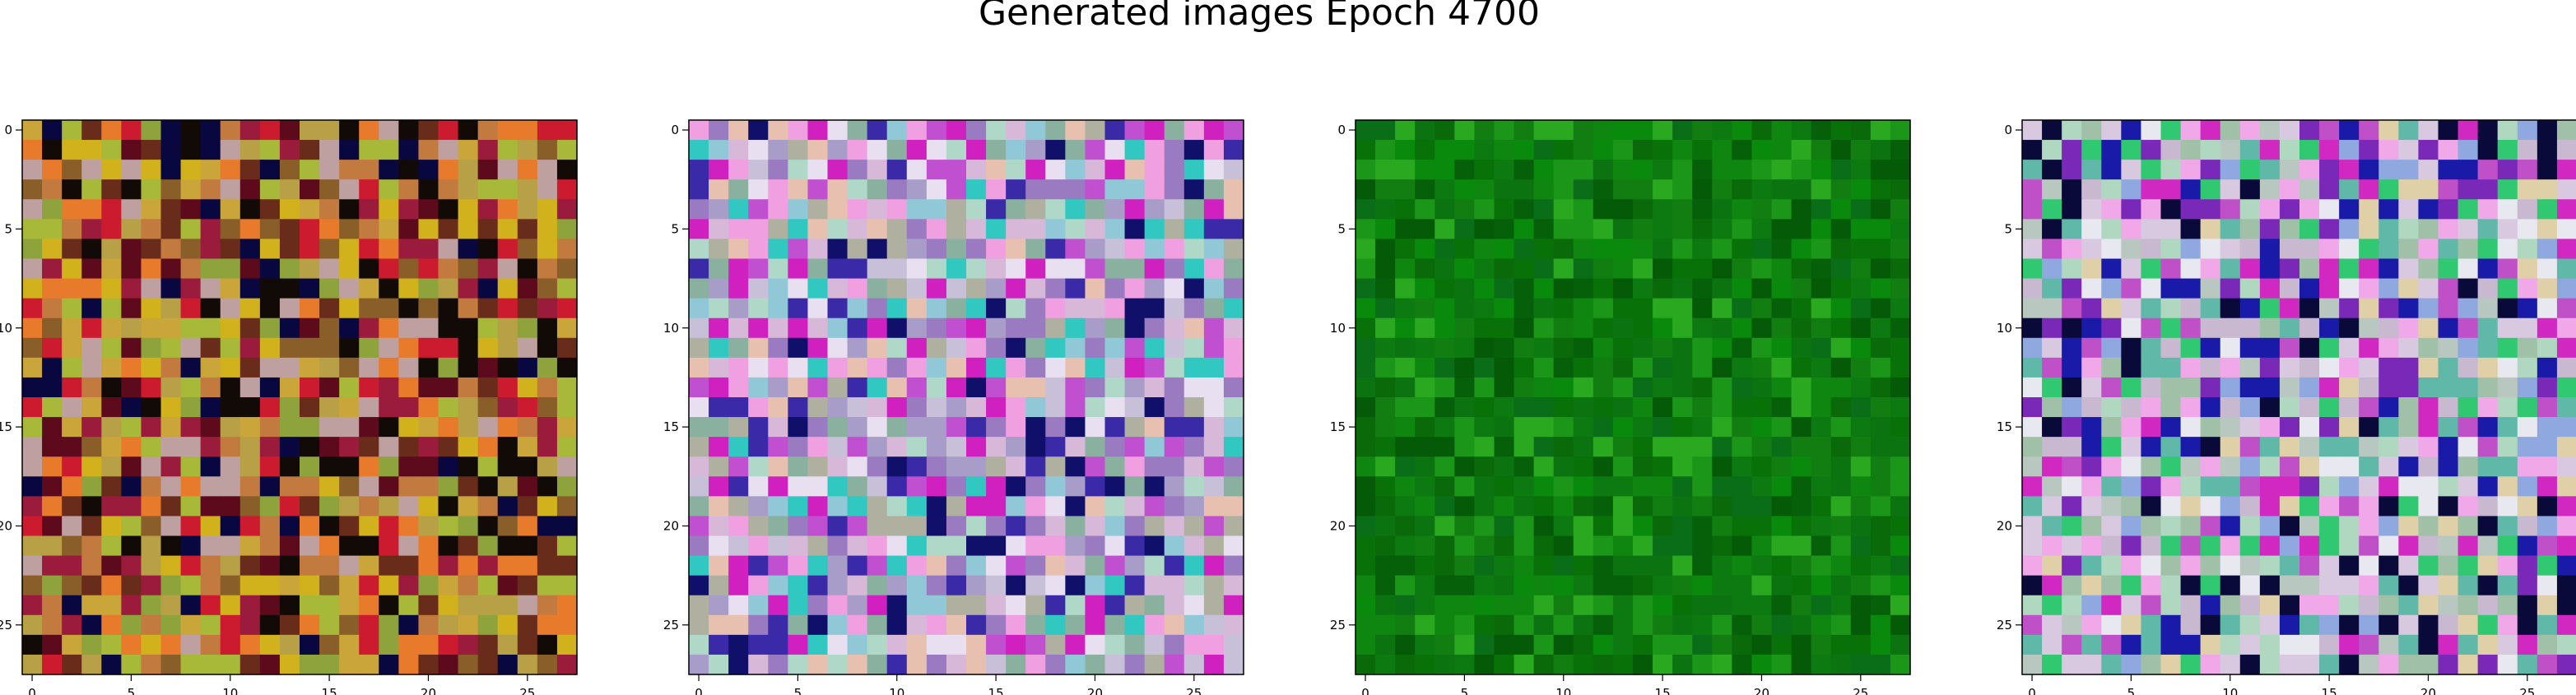  Describe the element at coordinates (1465, 690) in the screenshot. I see `x-tick-label: 5` at that location.